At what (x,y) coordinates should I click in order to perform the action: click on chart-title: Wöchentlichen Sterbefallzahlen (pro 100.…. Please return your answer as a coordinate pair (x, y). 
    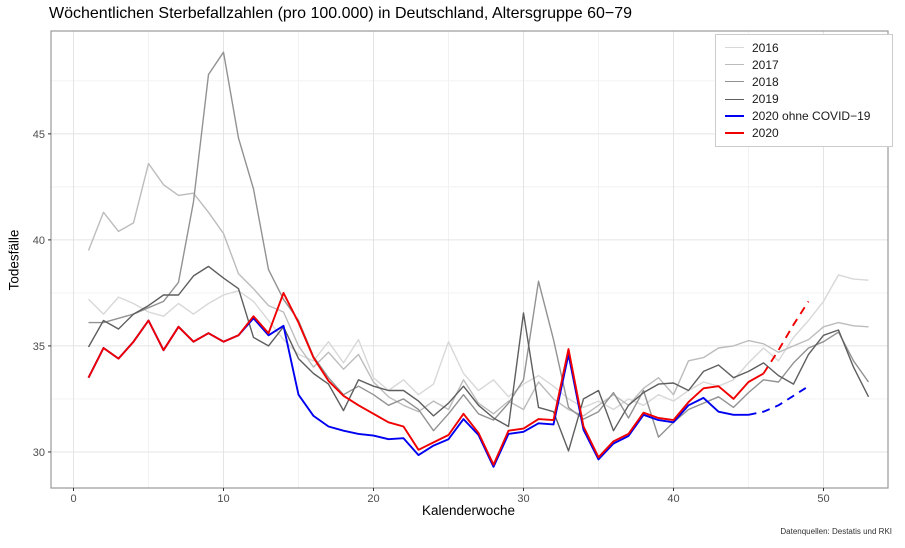
    Looking at the image, I should click on (341, 13).